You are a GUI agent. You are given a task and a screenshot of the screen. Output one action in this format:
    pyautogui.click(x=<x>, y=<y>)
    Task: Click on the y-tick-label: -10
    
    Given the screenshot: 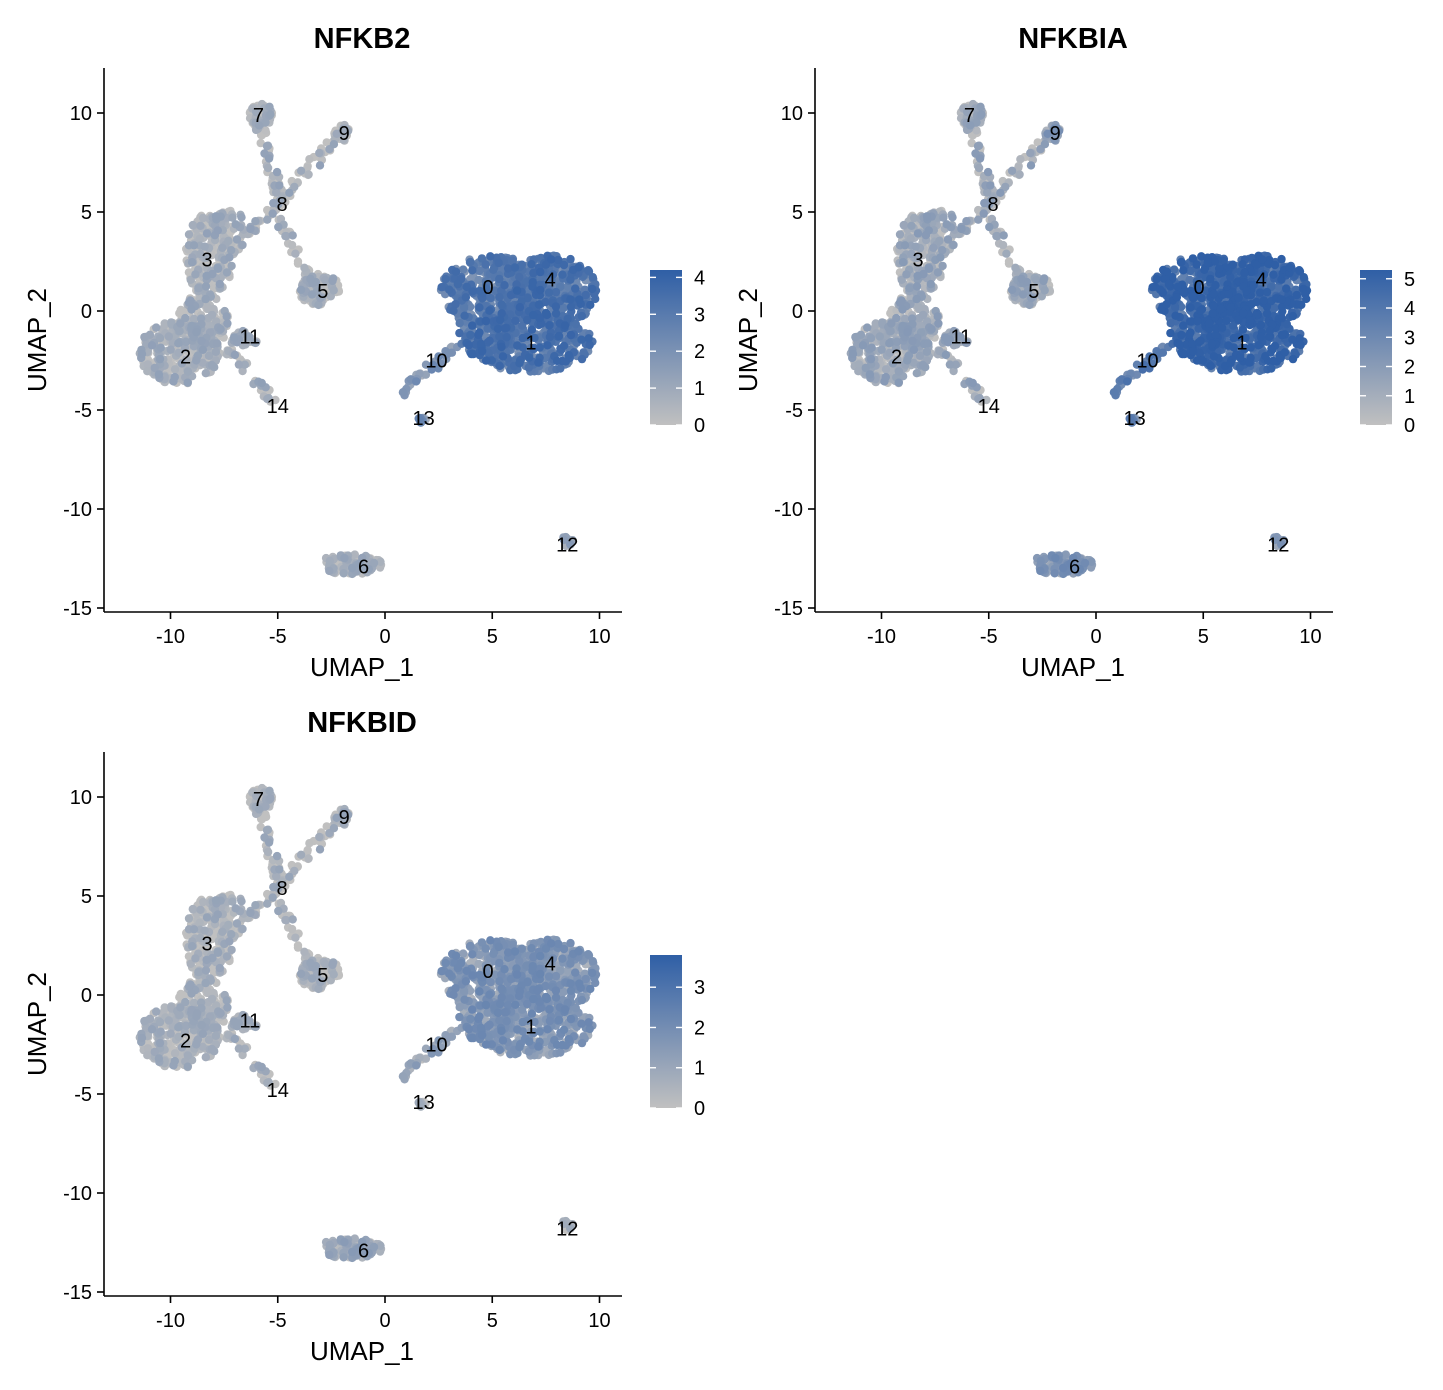 What is the action you would take?
    pyautogui.click(x=77, y=510)
    